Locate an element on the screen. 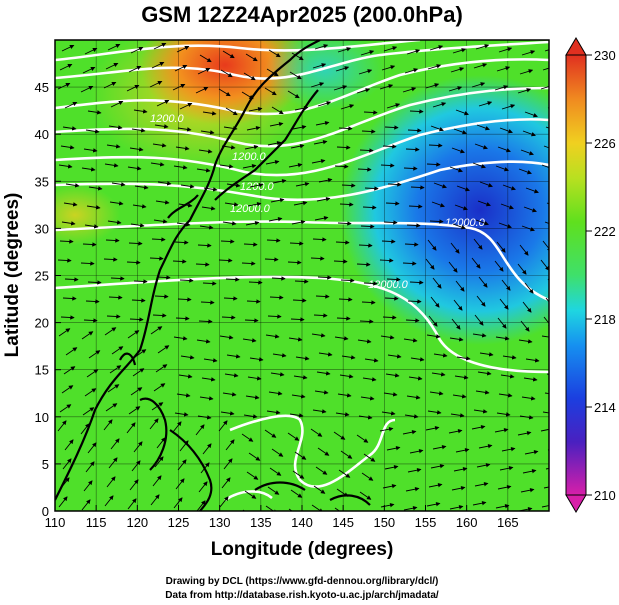 This screenshot has height=605, width=619. cold-north is located at coordinates (325, 75).